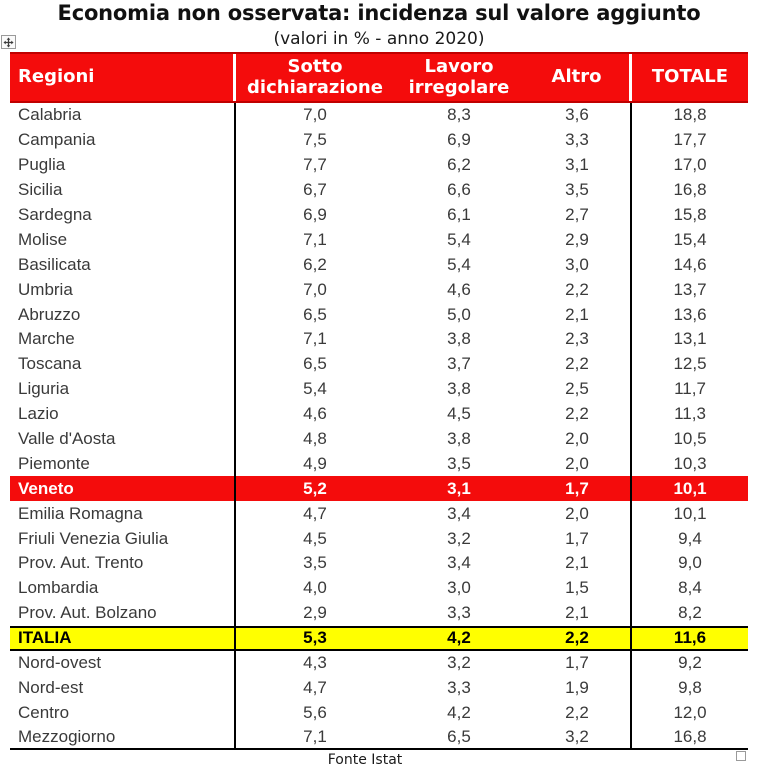  What do you see at coordinates (379, 713) in the screenshot?
I see `table-row: Centro 5,6 4,2 2,2 12,0` at bounding box center [379, 713].